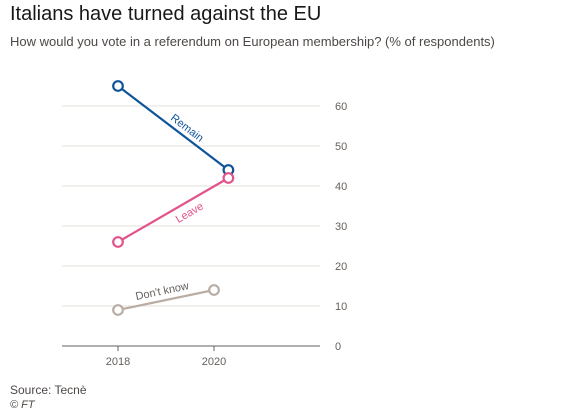 The image size is (563, 419). I want to click on series-lines, so click(173, 198).